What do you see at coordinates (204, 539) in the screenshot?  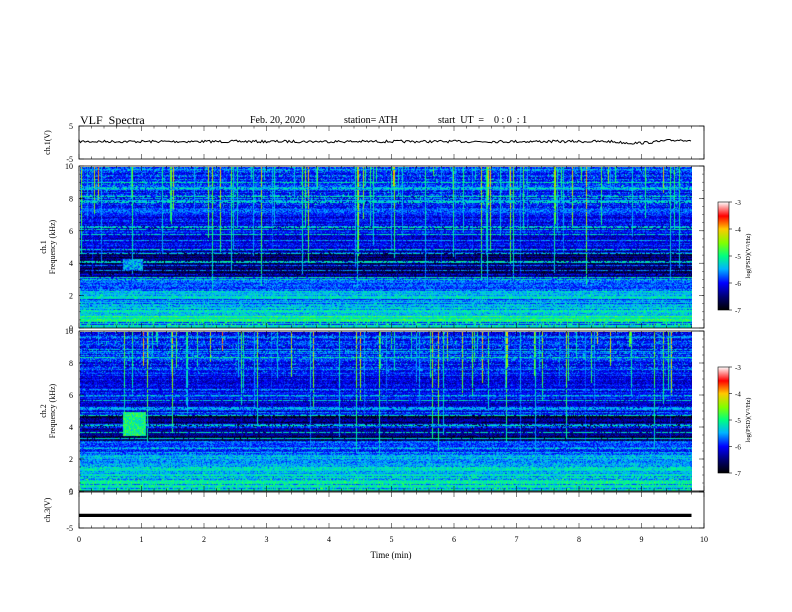 I see `x-tick-label: 2` at bounding box center [204, 539].